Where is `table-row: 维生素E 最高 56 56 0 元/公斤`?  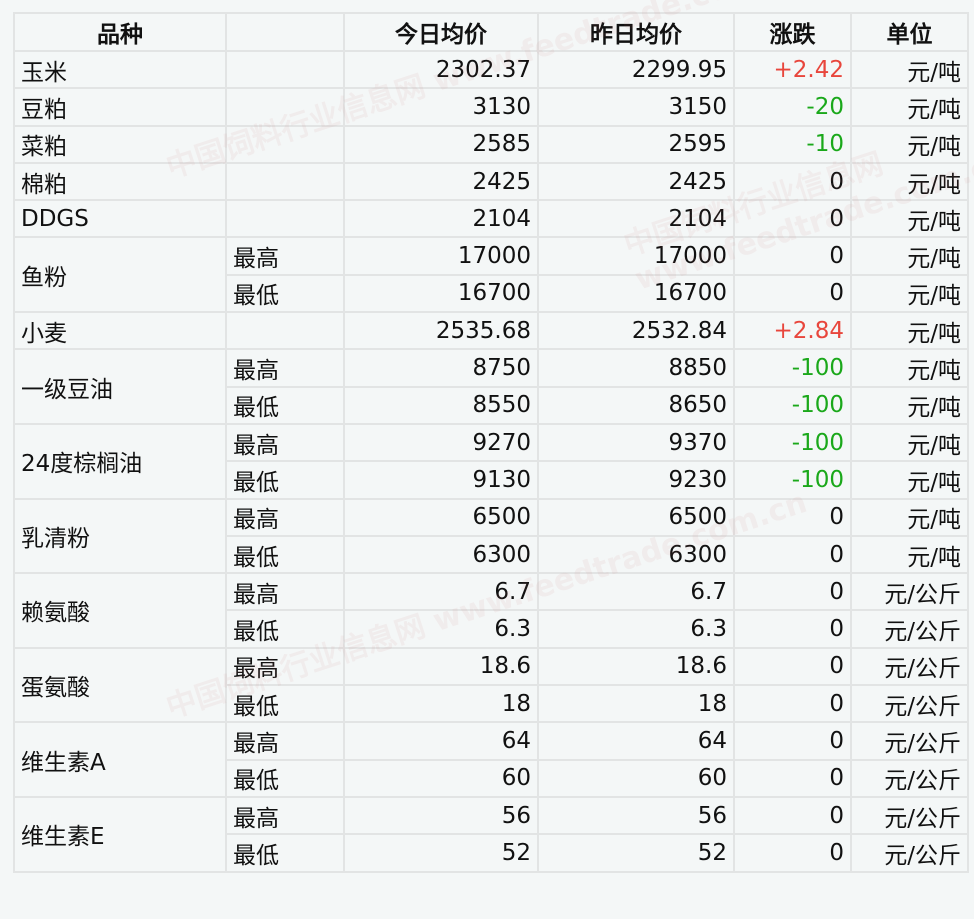 table-row: 维生素E 最高 56 56 0 元/公斤 is located at coordinates (491, 834).